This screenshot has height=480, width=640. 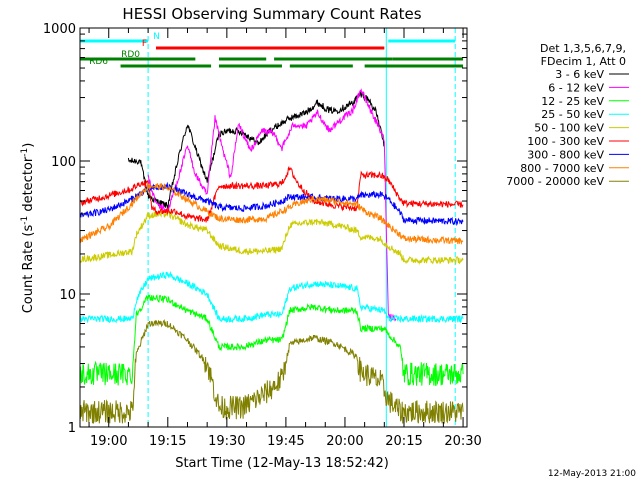 I want to click on flag-label-rd0: RD0, so click(x=130, y=55).